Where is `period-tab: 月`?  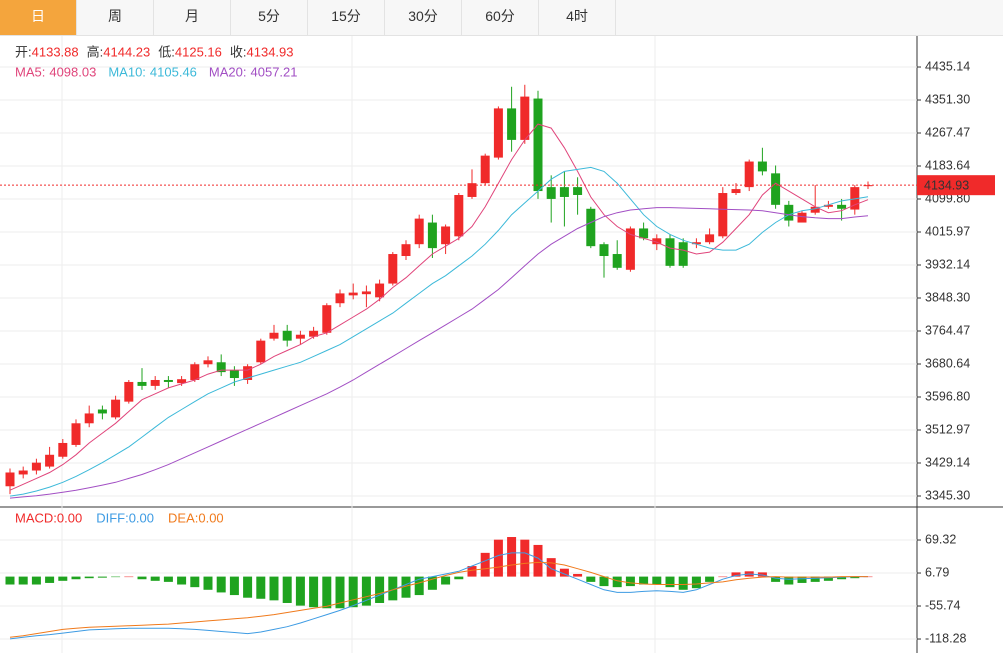 period-tab: 月 is located at coordinates (192, 17).